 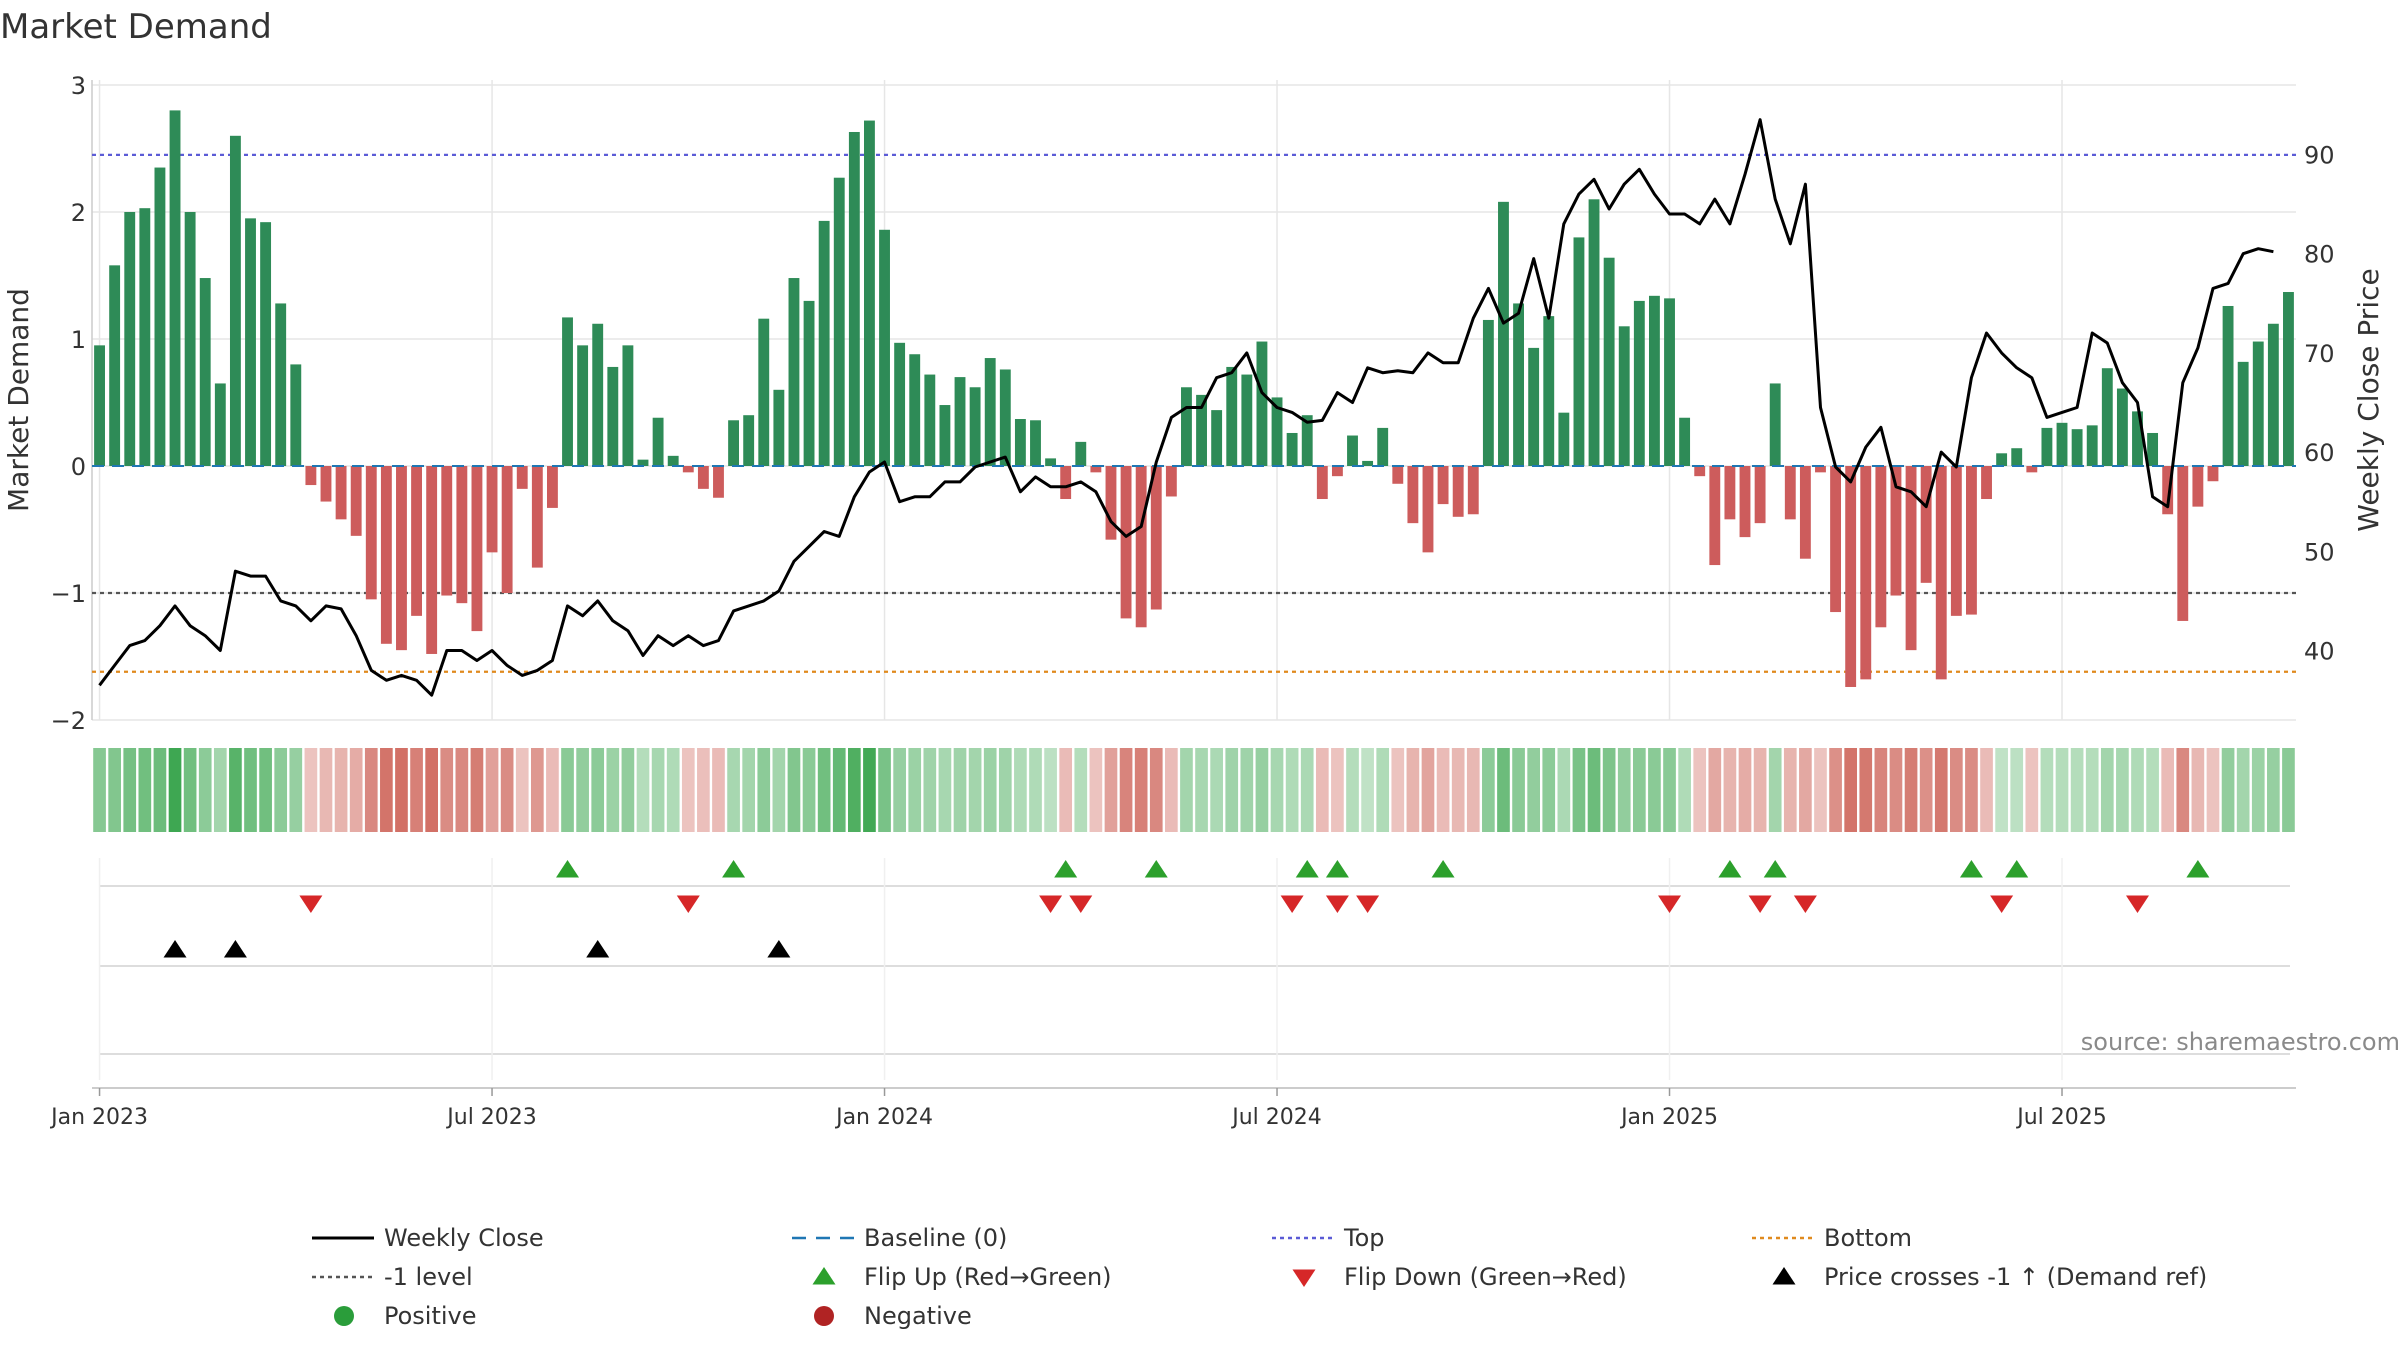 What do you see at coordinates (1194, 969) in the screenshot?
I see `event-marker-rows` at bounding box center [1194, 969].